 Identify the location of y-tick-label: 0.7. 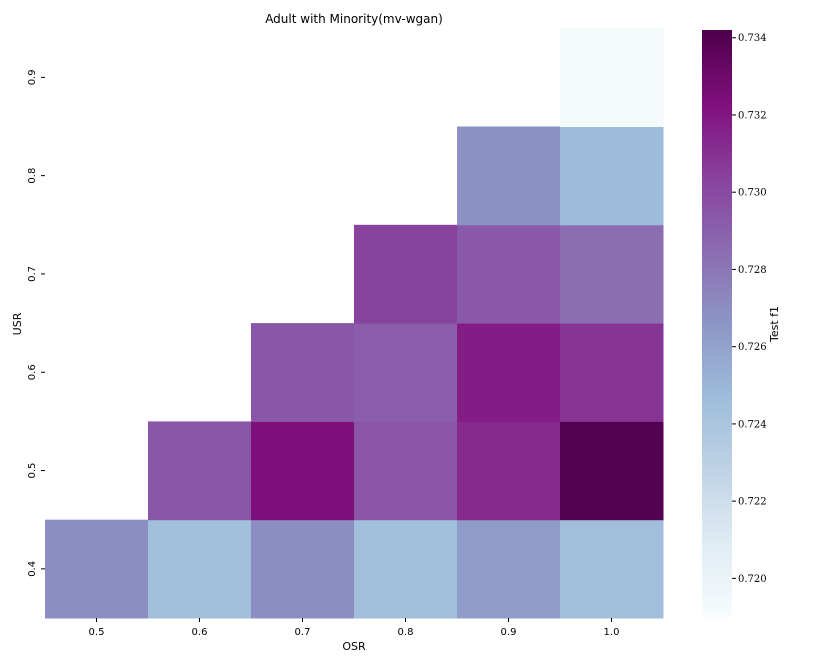
(32, 274).